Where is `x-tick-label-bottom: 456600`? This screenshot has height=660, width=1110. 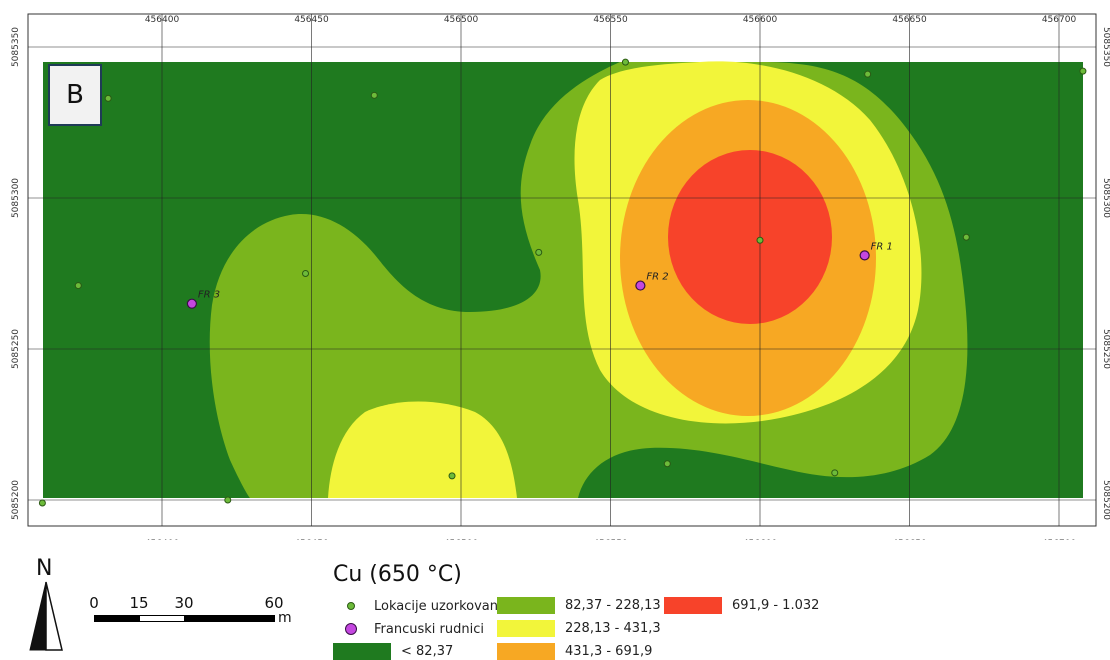
x-tick-label-bottom: 456600 is located at coordinates (760, 539).